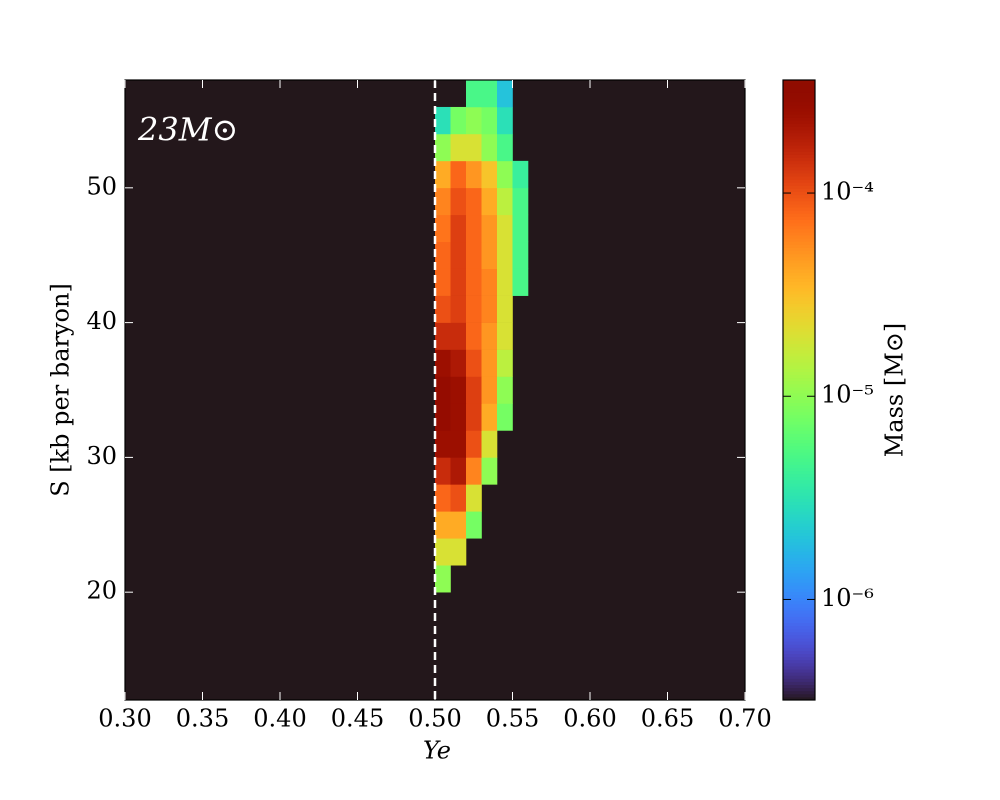  Describe the element at coordinates (847, 598) in the screenshot. I see `colorbar-tick-label: 10⁻⁶` at that location.